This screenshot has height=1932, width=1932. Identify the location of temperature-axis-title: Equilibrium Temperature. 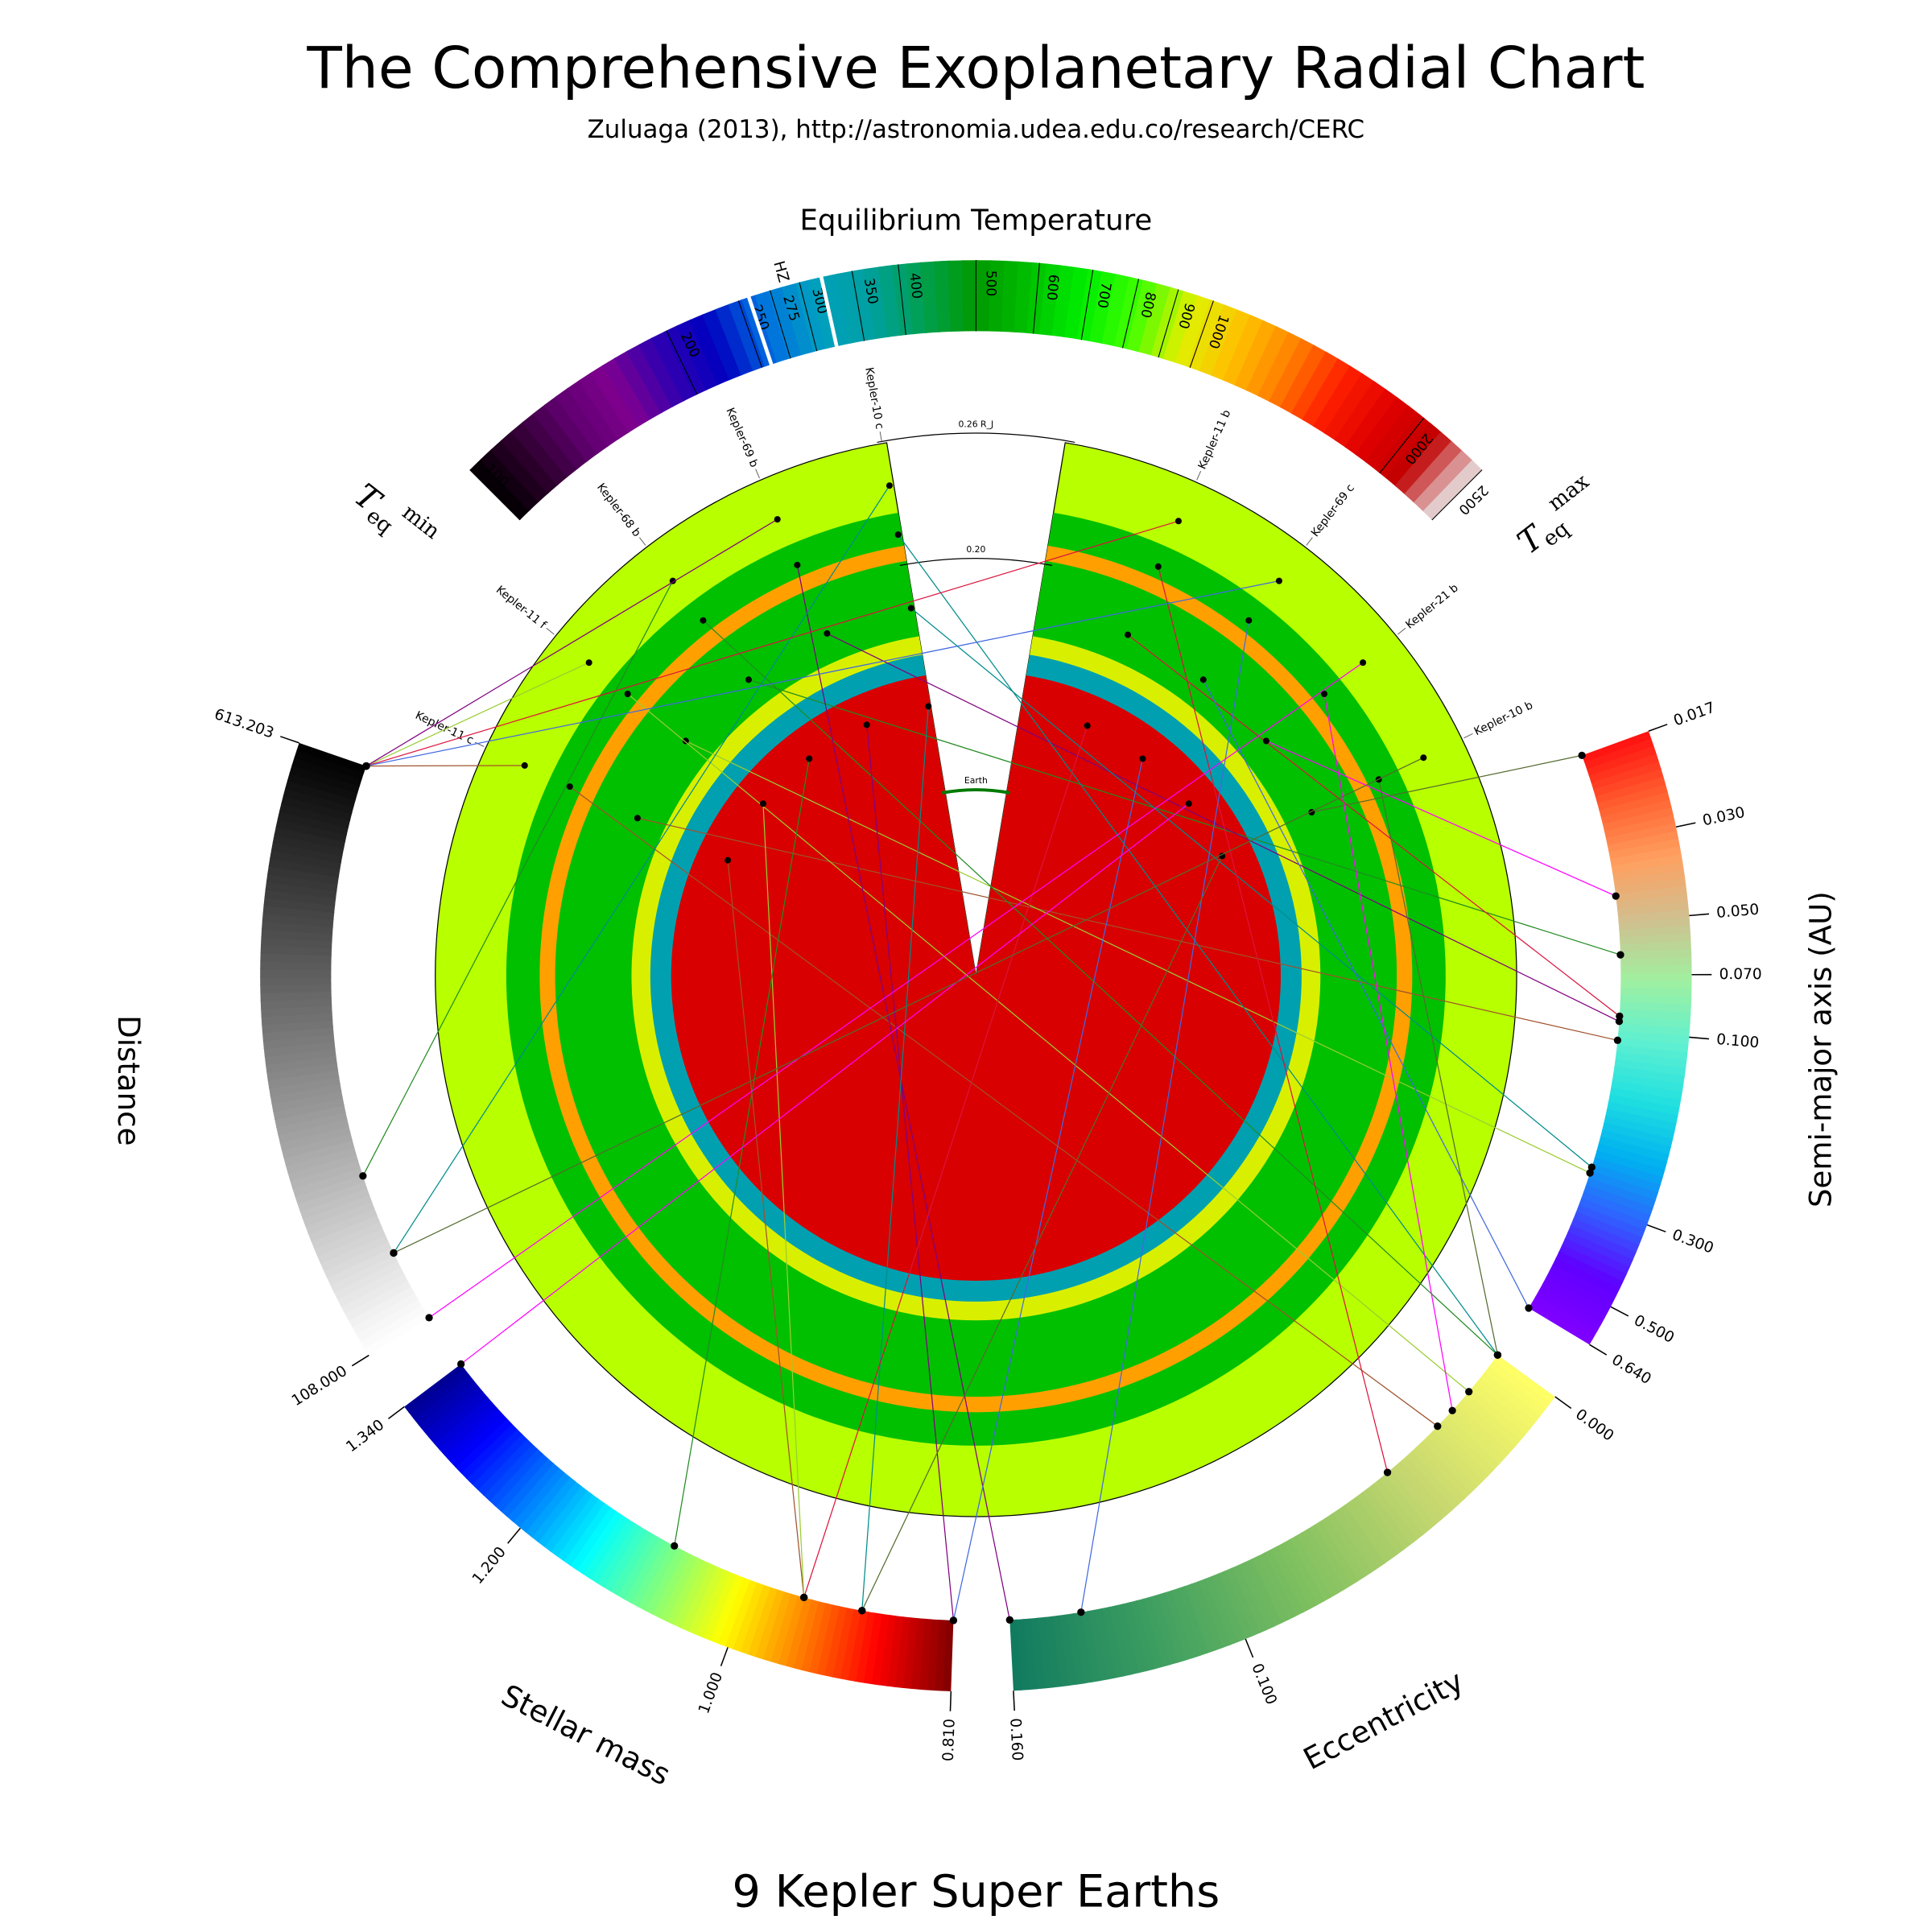
(975, 221).